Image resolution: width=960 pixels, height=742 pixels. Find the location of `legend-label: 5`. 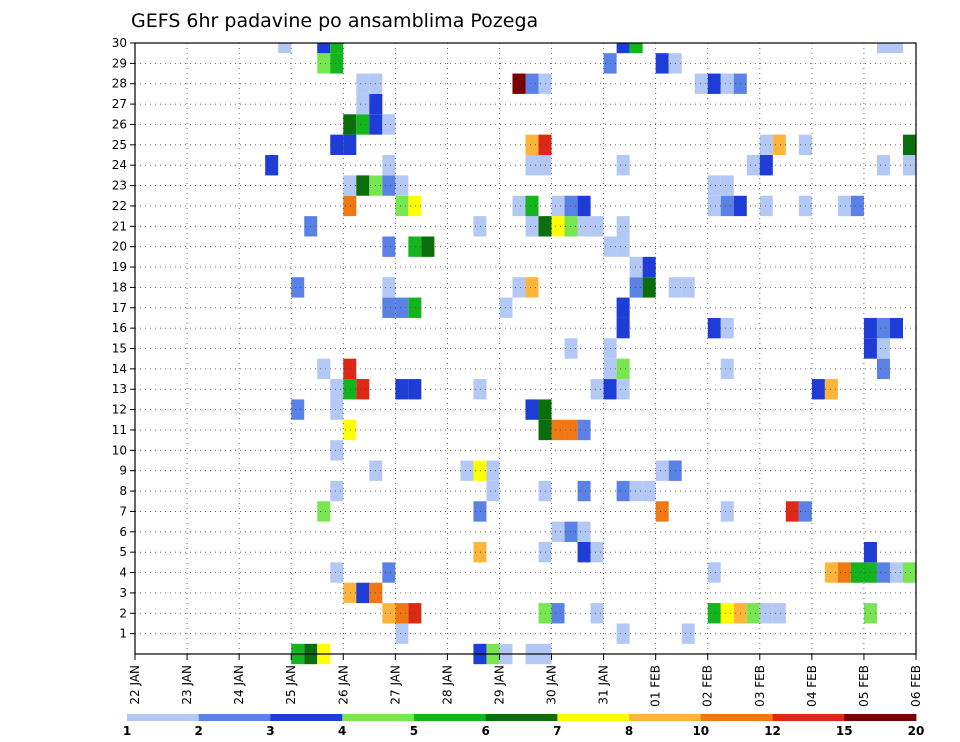

legend-label: 5 is located at coordinates (414, 731).